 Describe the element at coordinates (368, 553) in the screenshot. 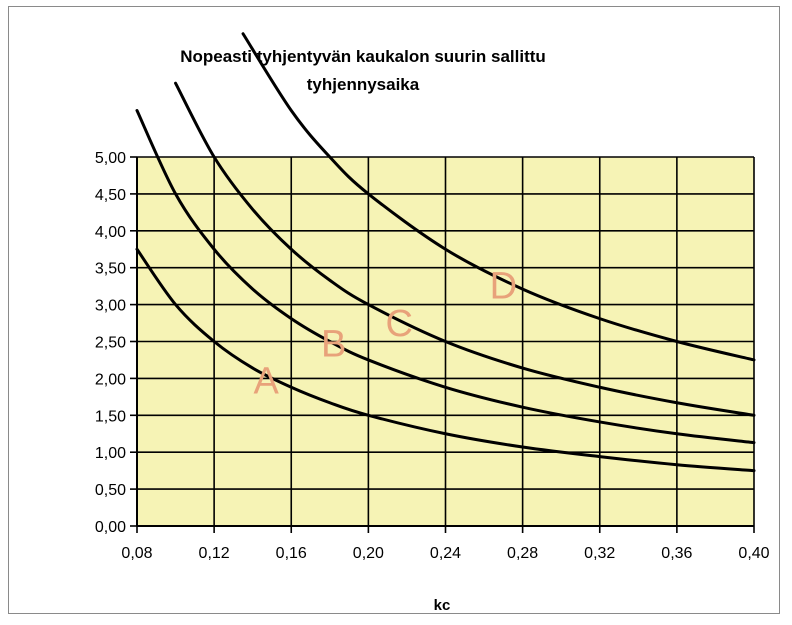

I see `x-tick-label: 0,20` at that location.